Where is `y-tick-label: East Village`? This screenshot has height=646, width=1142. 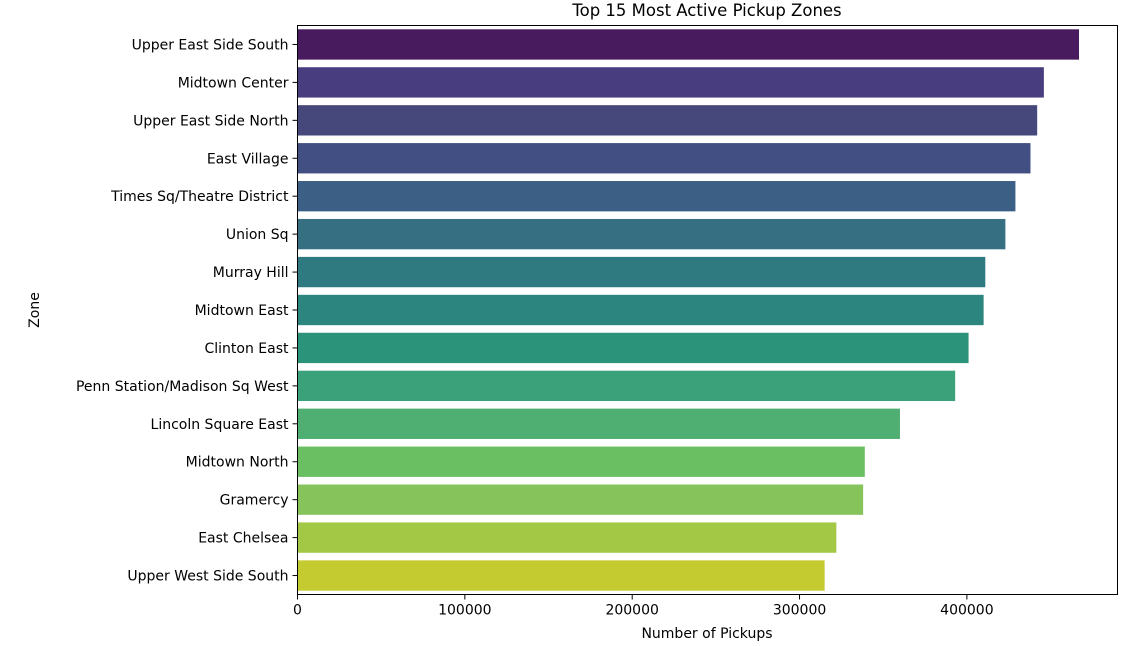
y-tick-label: East Village is located at coordinates (248, 159).